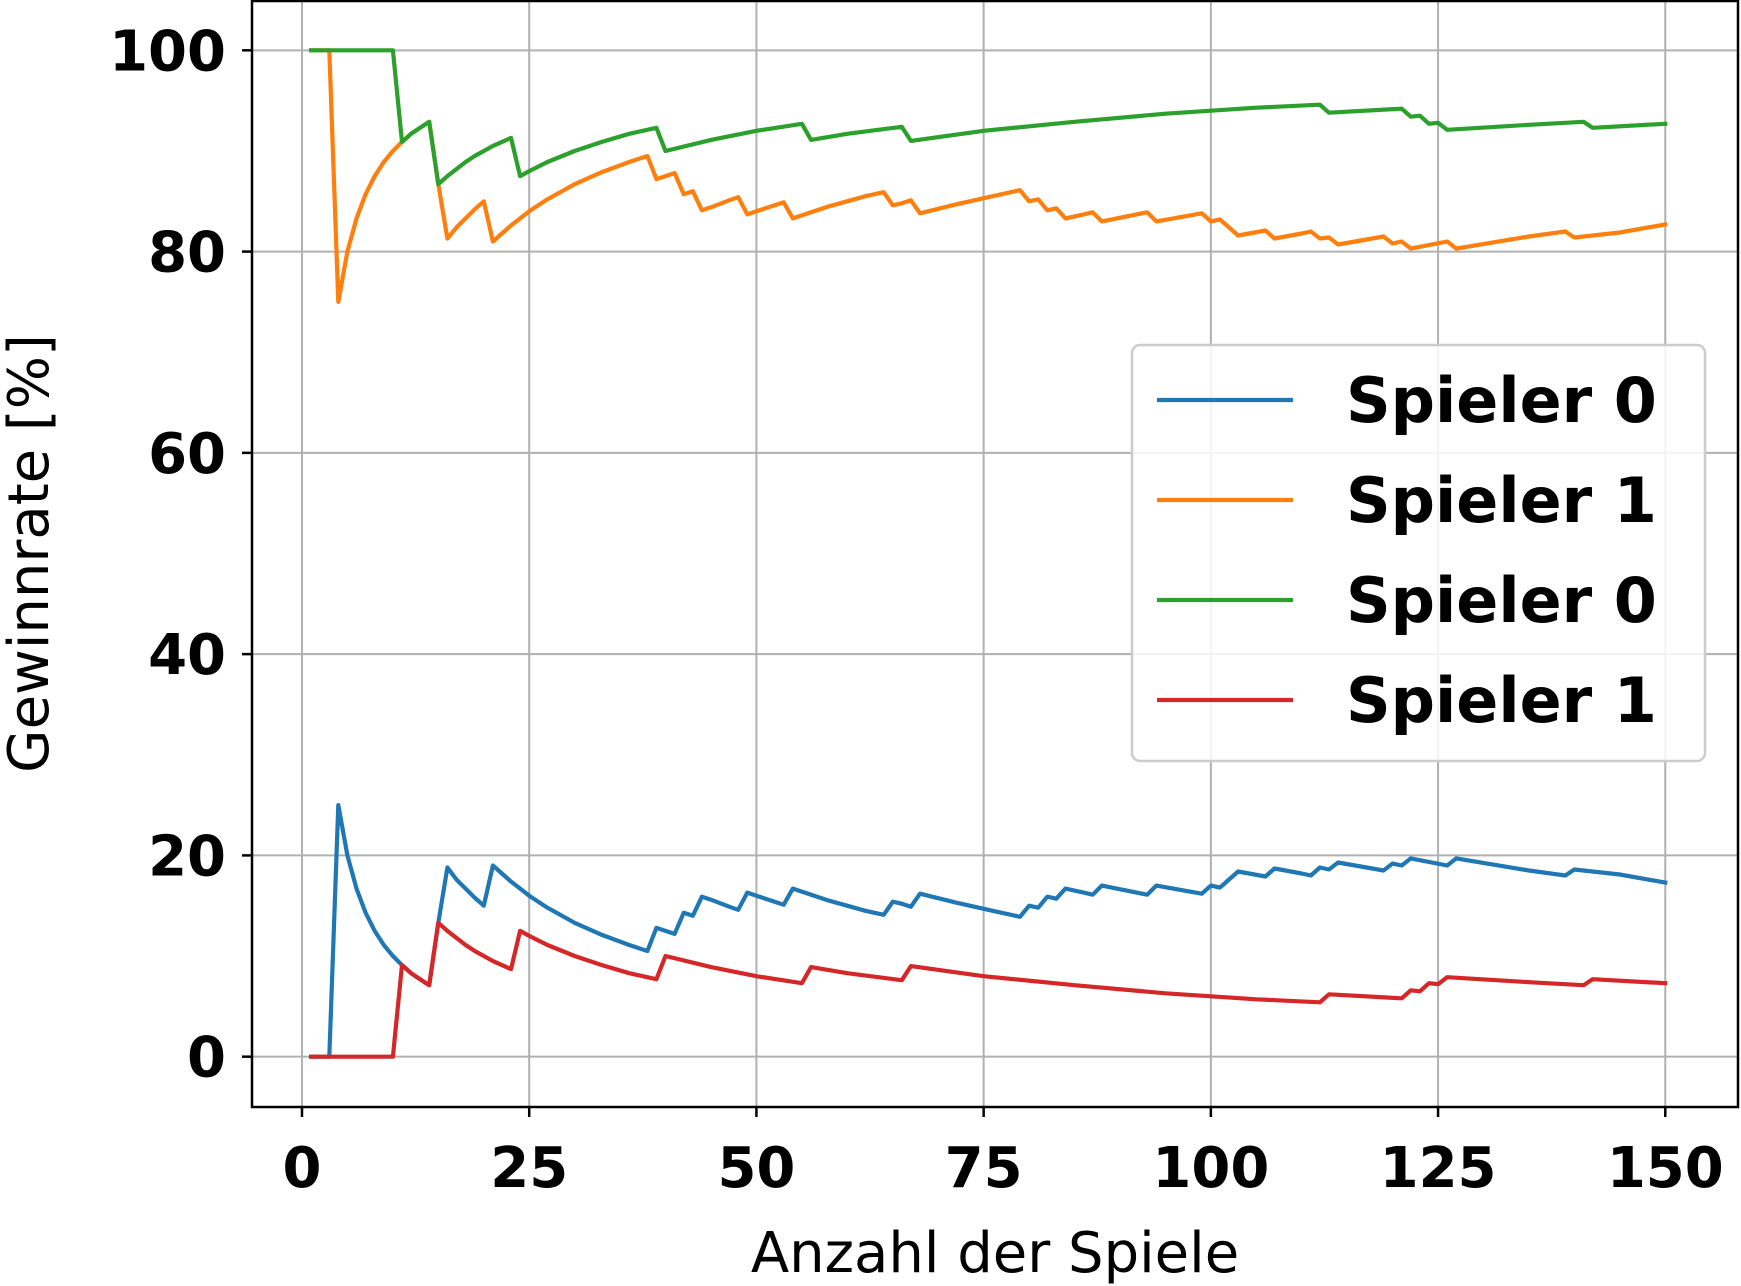 This screenshot has height=1286, width=1741. What do you see at coordinates (302, 1168) in the screenshot?
I see `x-tick-label: 0` at bounding box center [302, 1168].